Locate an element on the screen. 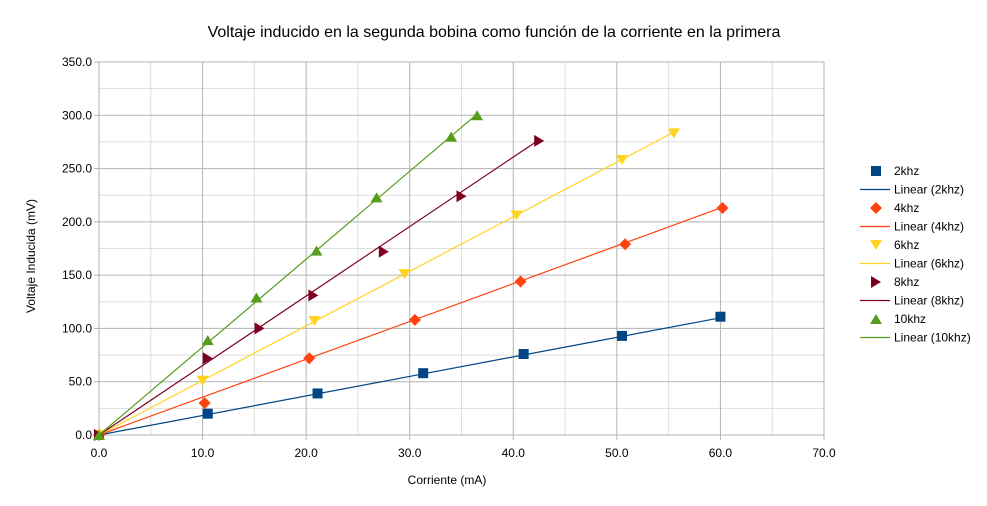  x-tick-label: 60.0 is located at coordinates (721, 453).